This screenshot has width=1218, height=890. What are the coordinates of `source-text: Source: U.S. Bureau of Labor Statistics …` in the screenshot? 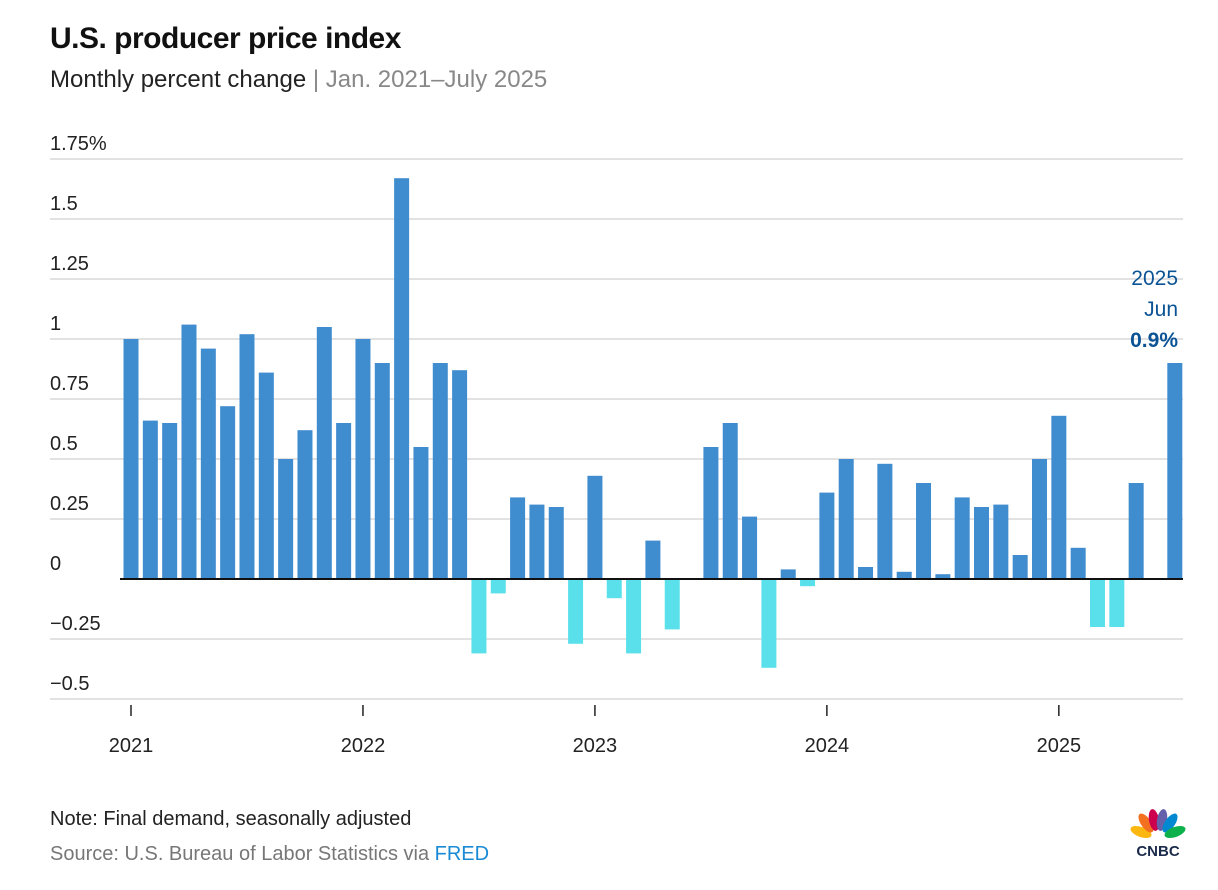 It's located at (242, 854).